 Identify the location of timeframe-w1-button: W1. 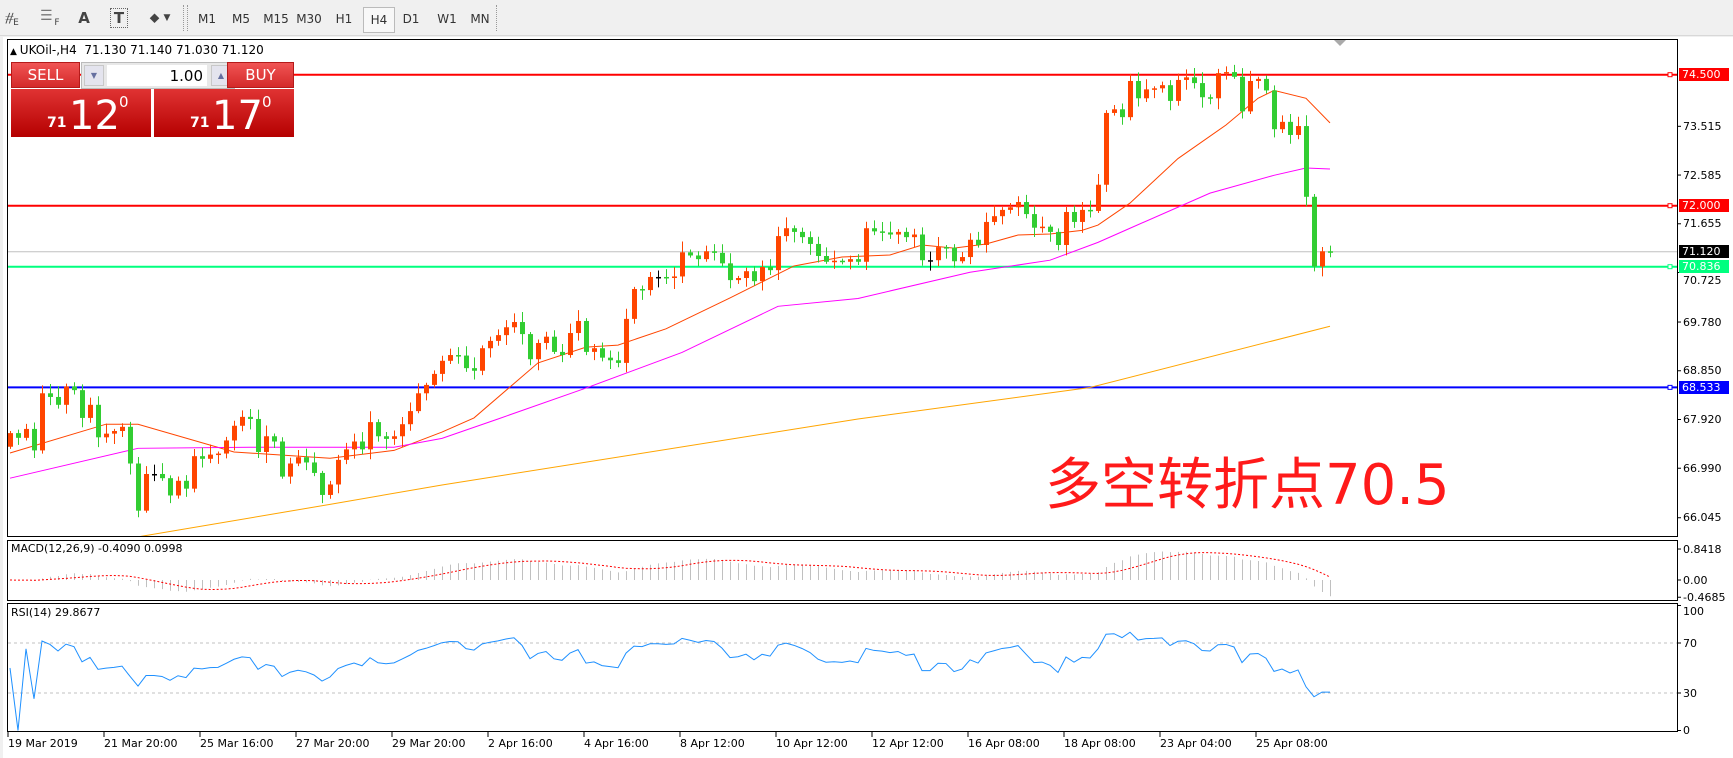
(447, 19).